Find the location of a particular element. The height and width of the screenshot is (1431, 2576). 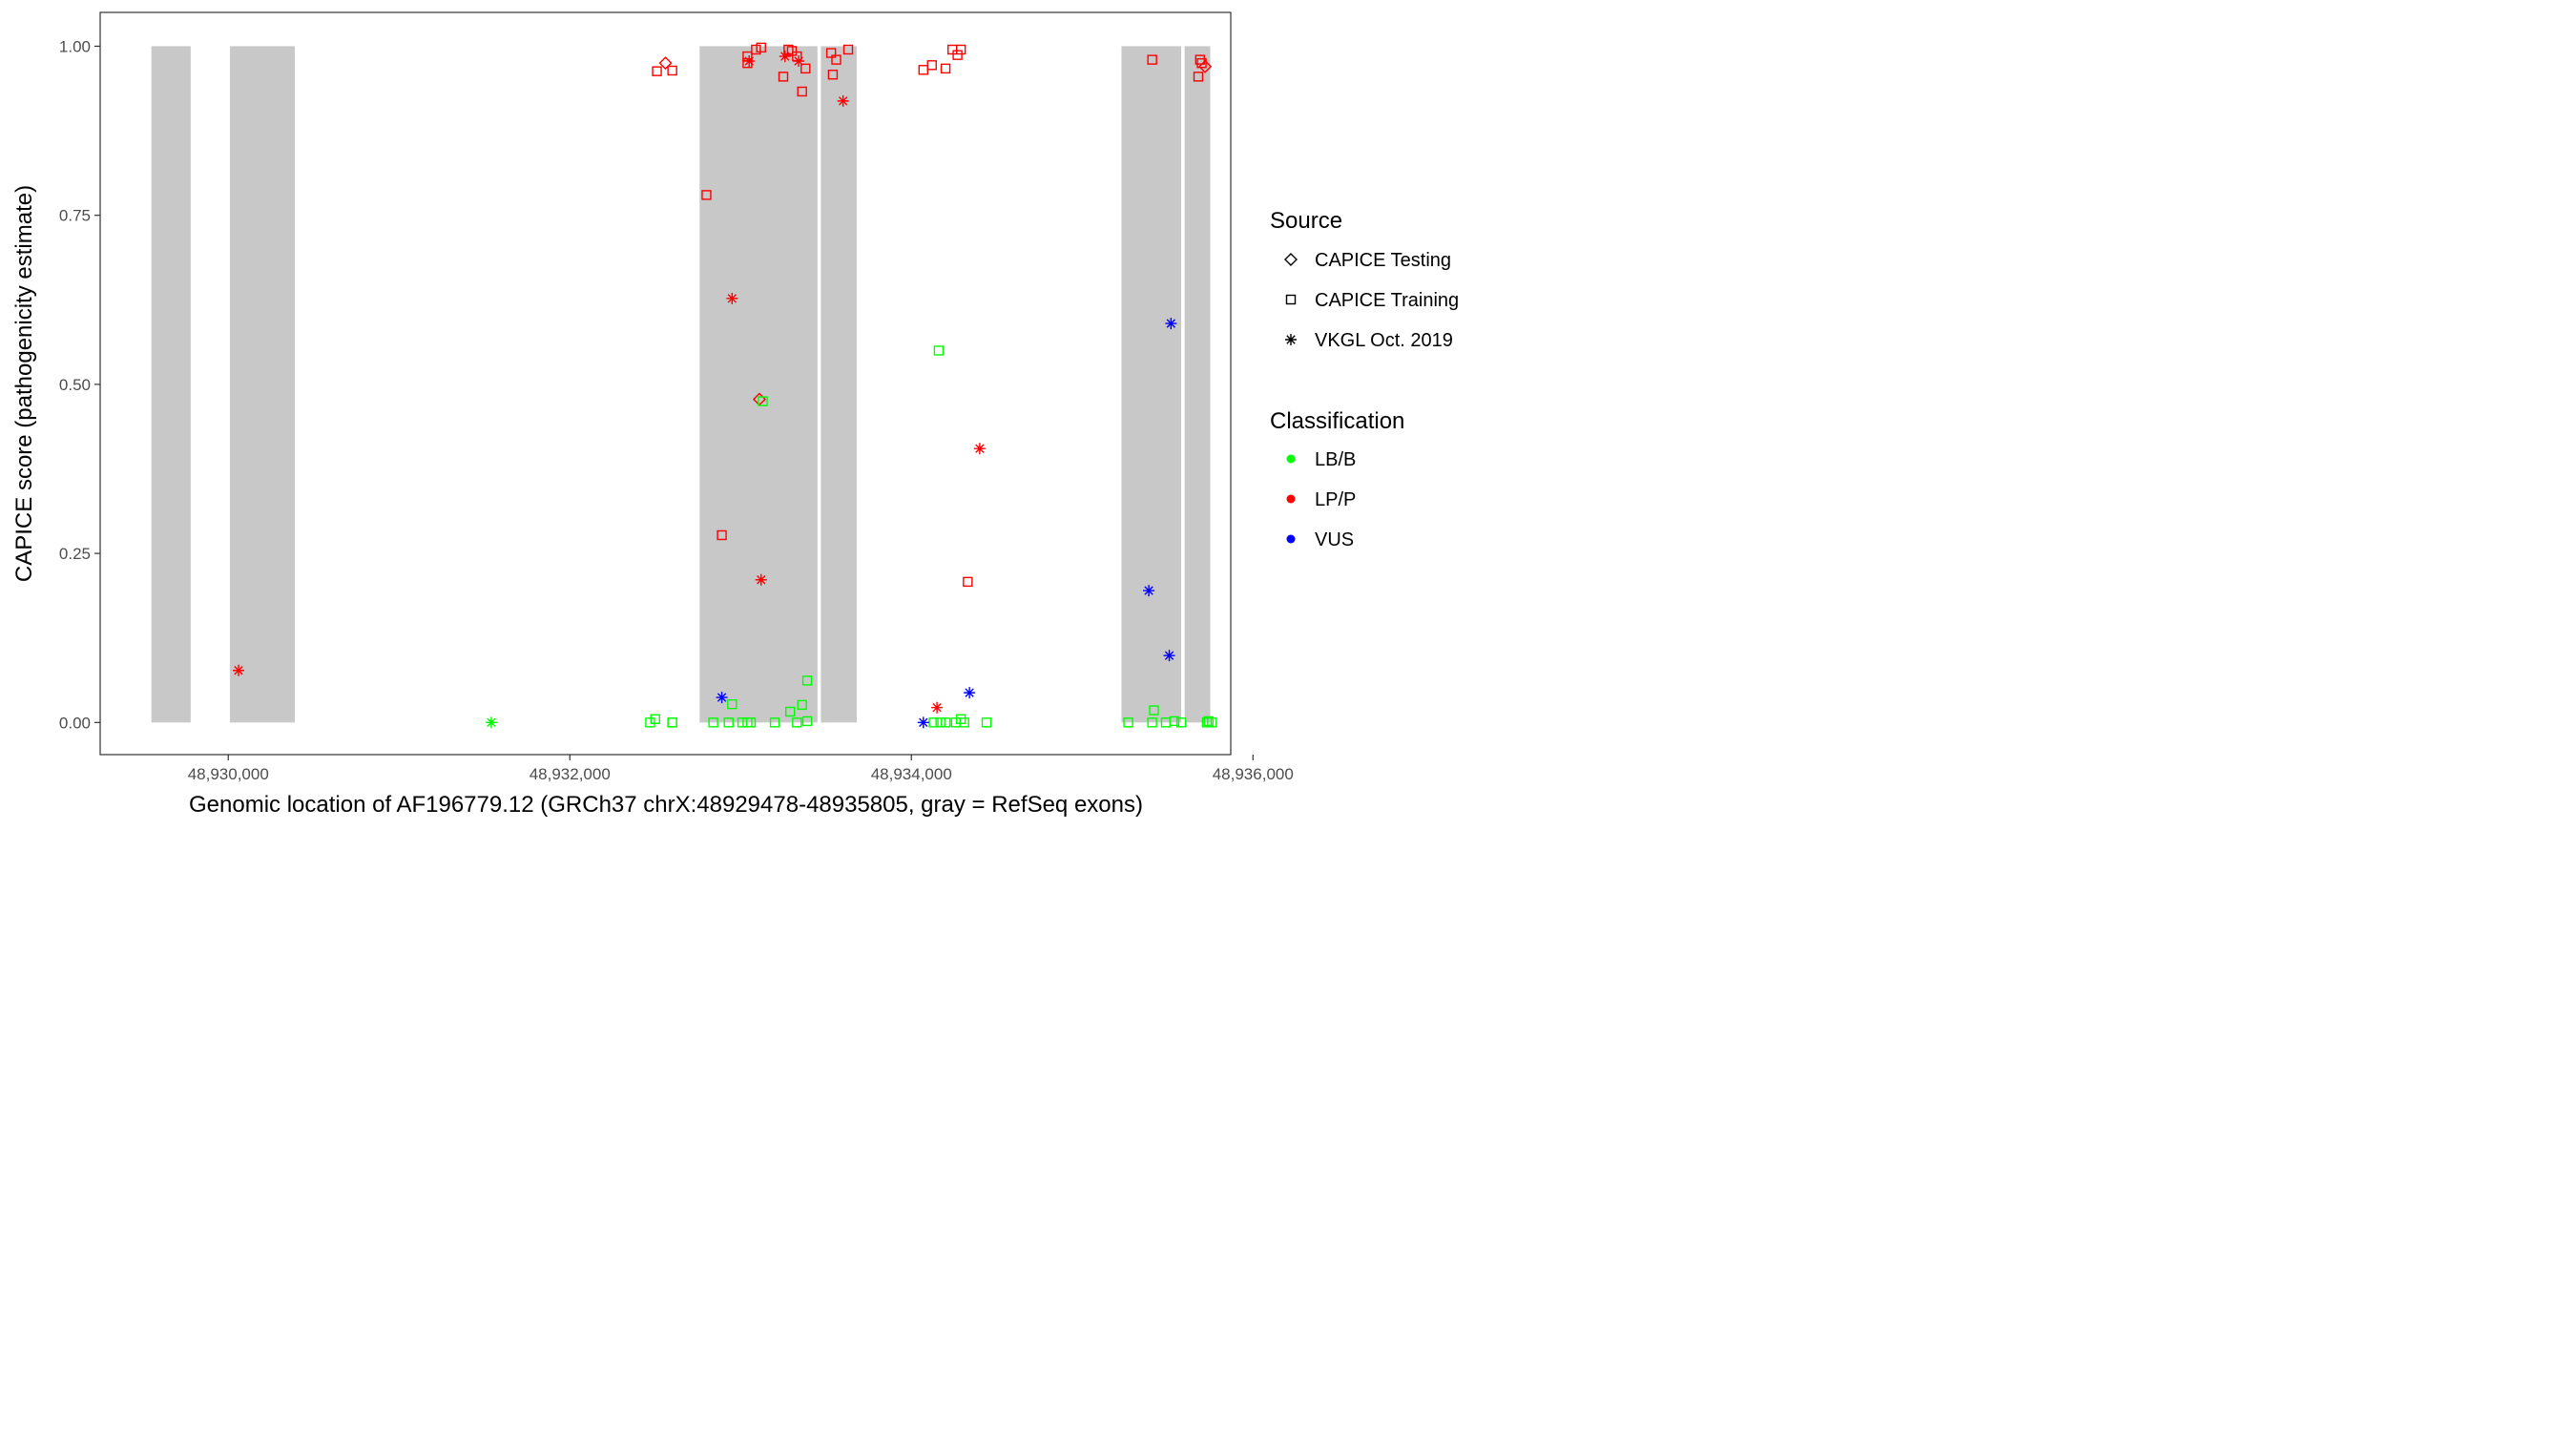

x-tick-label: 48,930,000 is located at coordinates (228, 774).